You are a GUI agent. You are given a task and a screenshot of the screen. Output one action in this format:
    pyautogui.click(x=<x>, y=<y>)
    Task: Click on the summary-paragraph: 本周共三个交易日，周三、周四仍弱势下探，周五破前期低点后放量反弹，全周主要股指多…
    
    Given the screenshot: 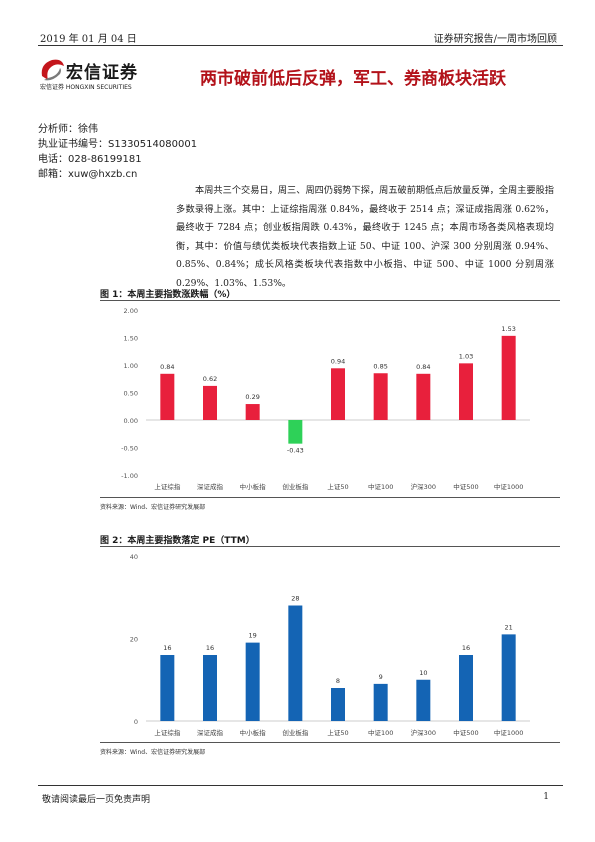 What is the action you would take?
    pyautogui.click(x=365, y=237)
    